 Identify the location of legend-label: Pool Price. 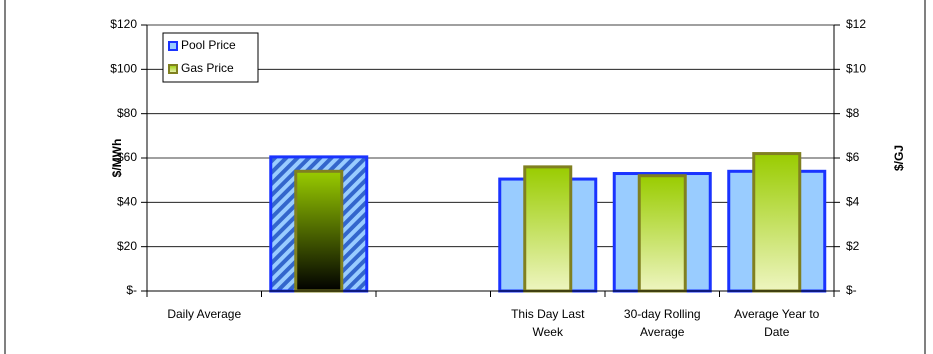
(208, 45).